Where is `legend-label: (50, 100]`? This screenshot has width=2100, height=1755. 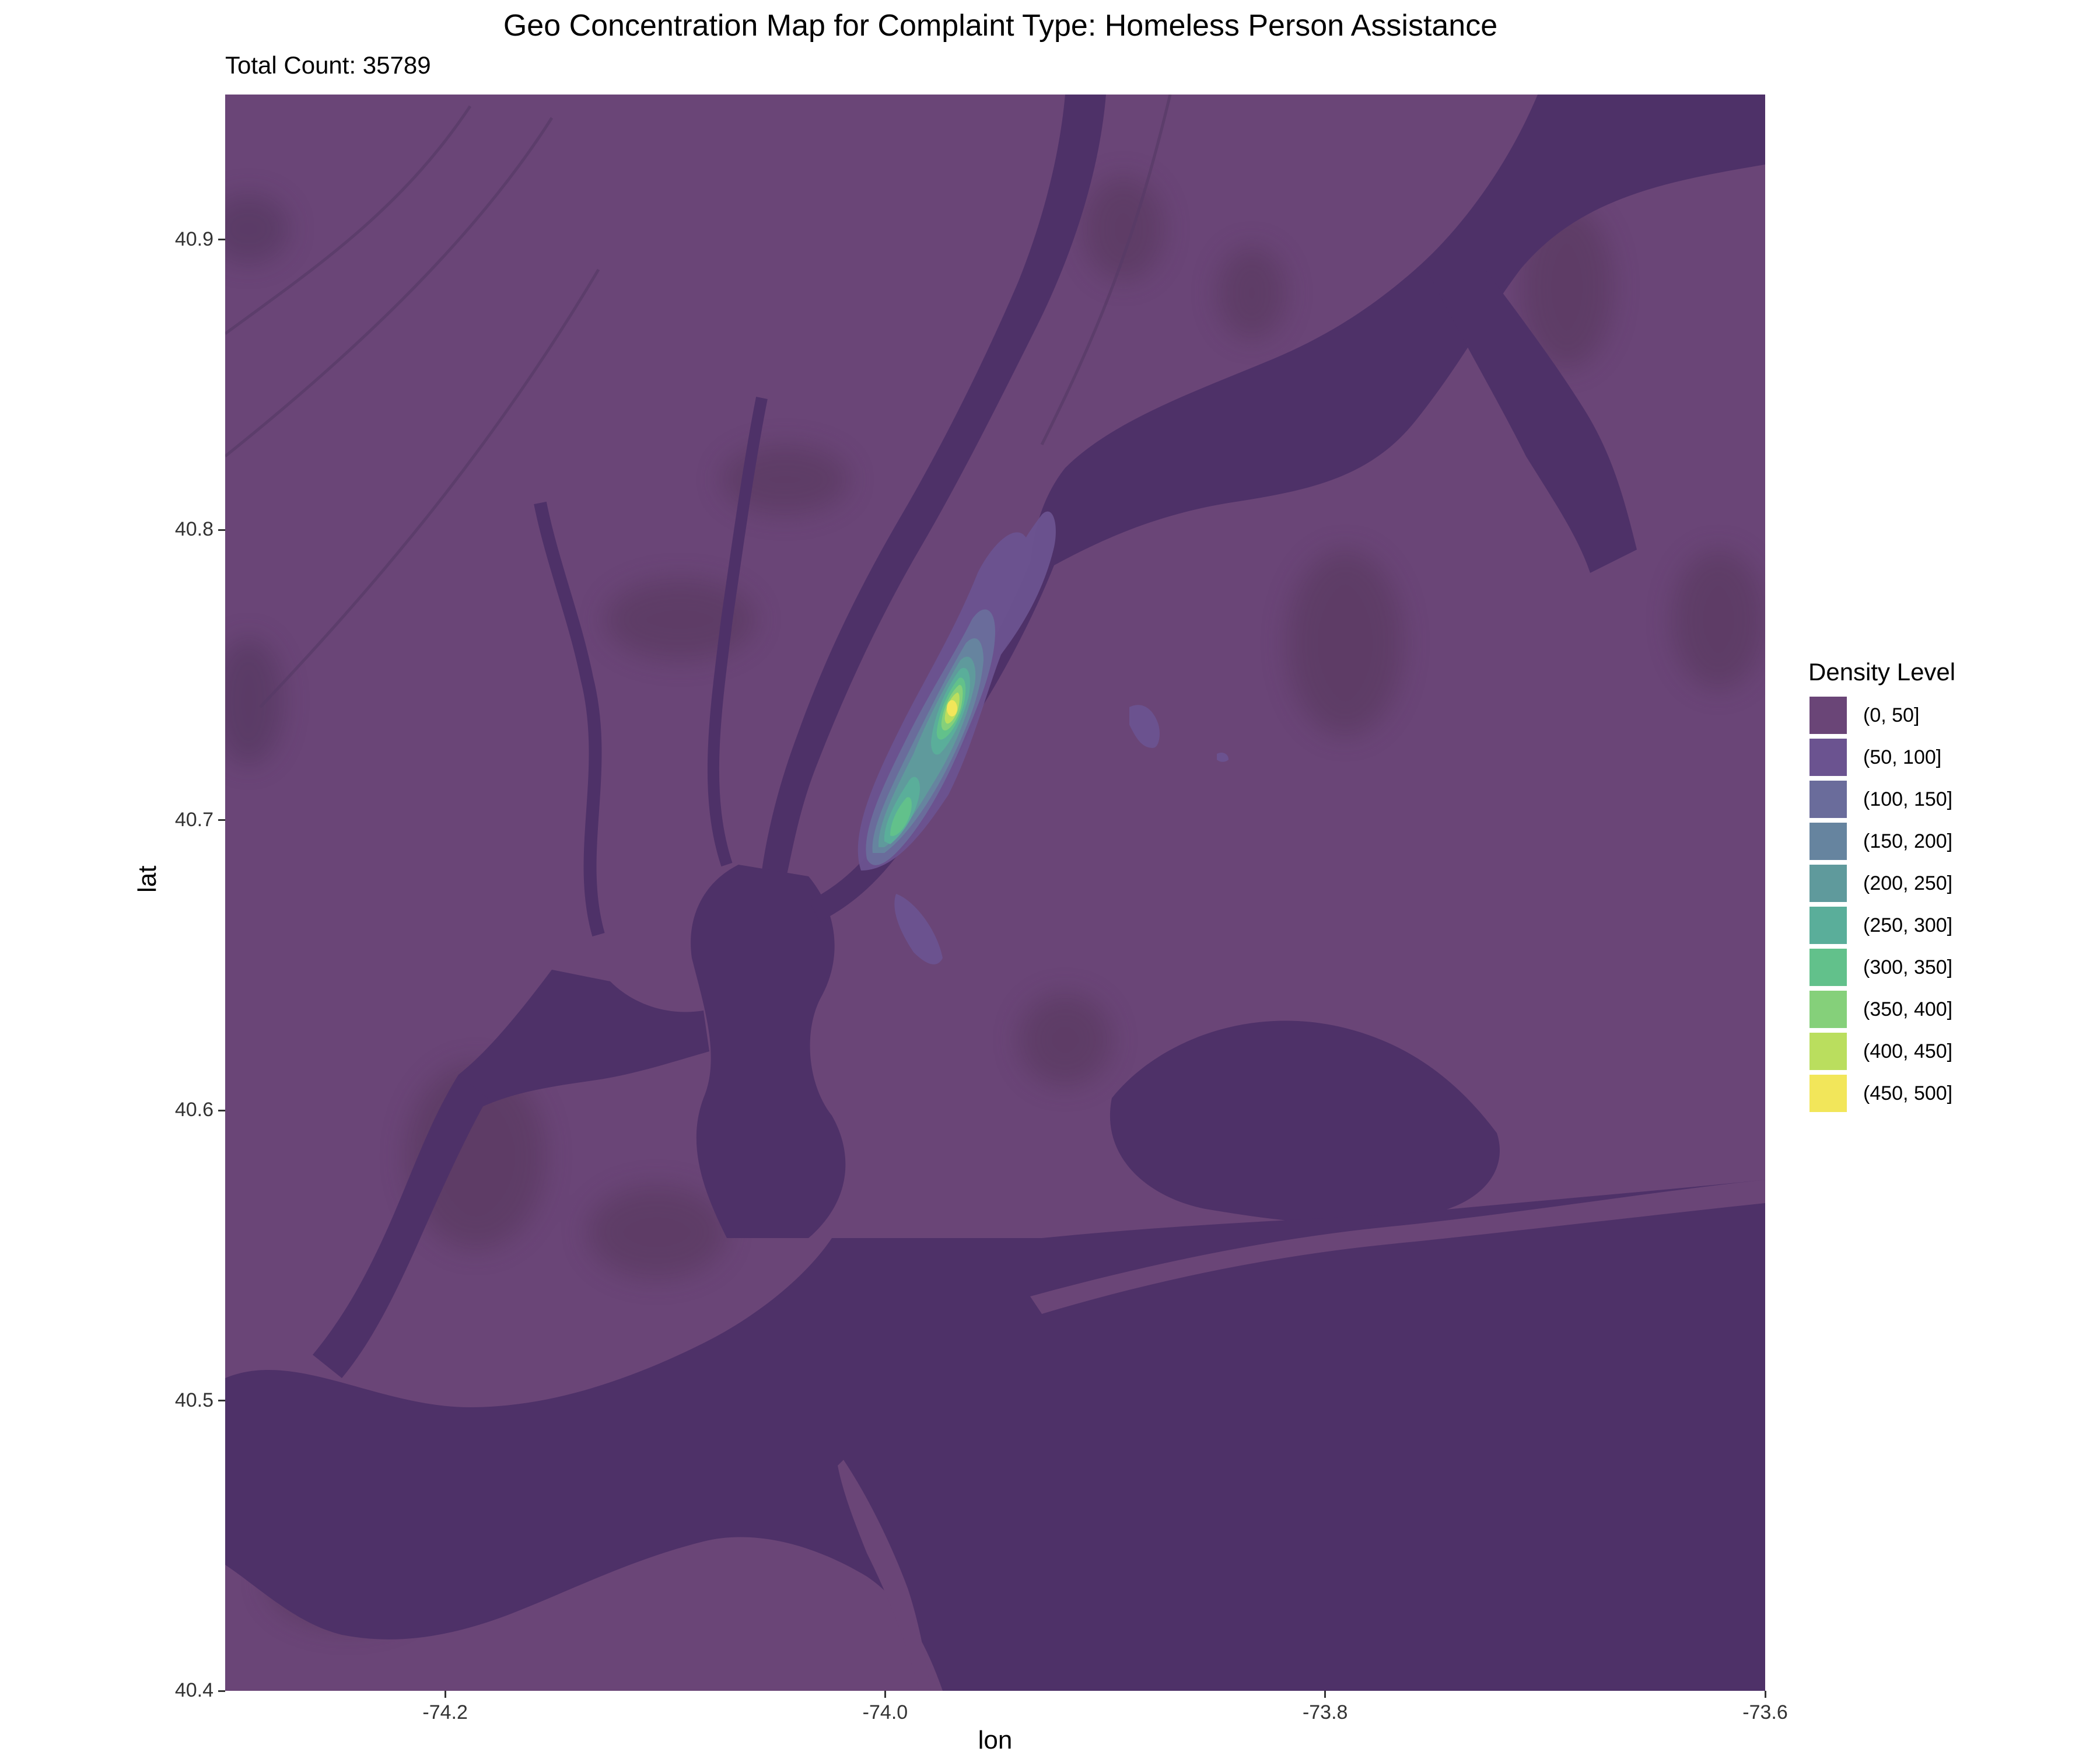 legend-label: (50, 100] is located at coordinates (1902, 757).